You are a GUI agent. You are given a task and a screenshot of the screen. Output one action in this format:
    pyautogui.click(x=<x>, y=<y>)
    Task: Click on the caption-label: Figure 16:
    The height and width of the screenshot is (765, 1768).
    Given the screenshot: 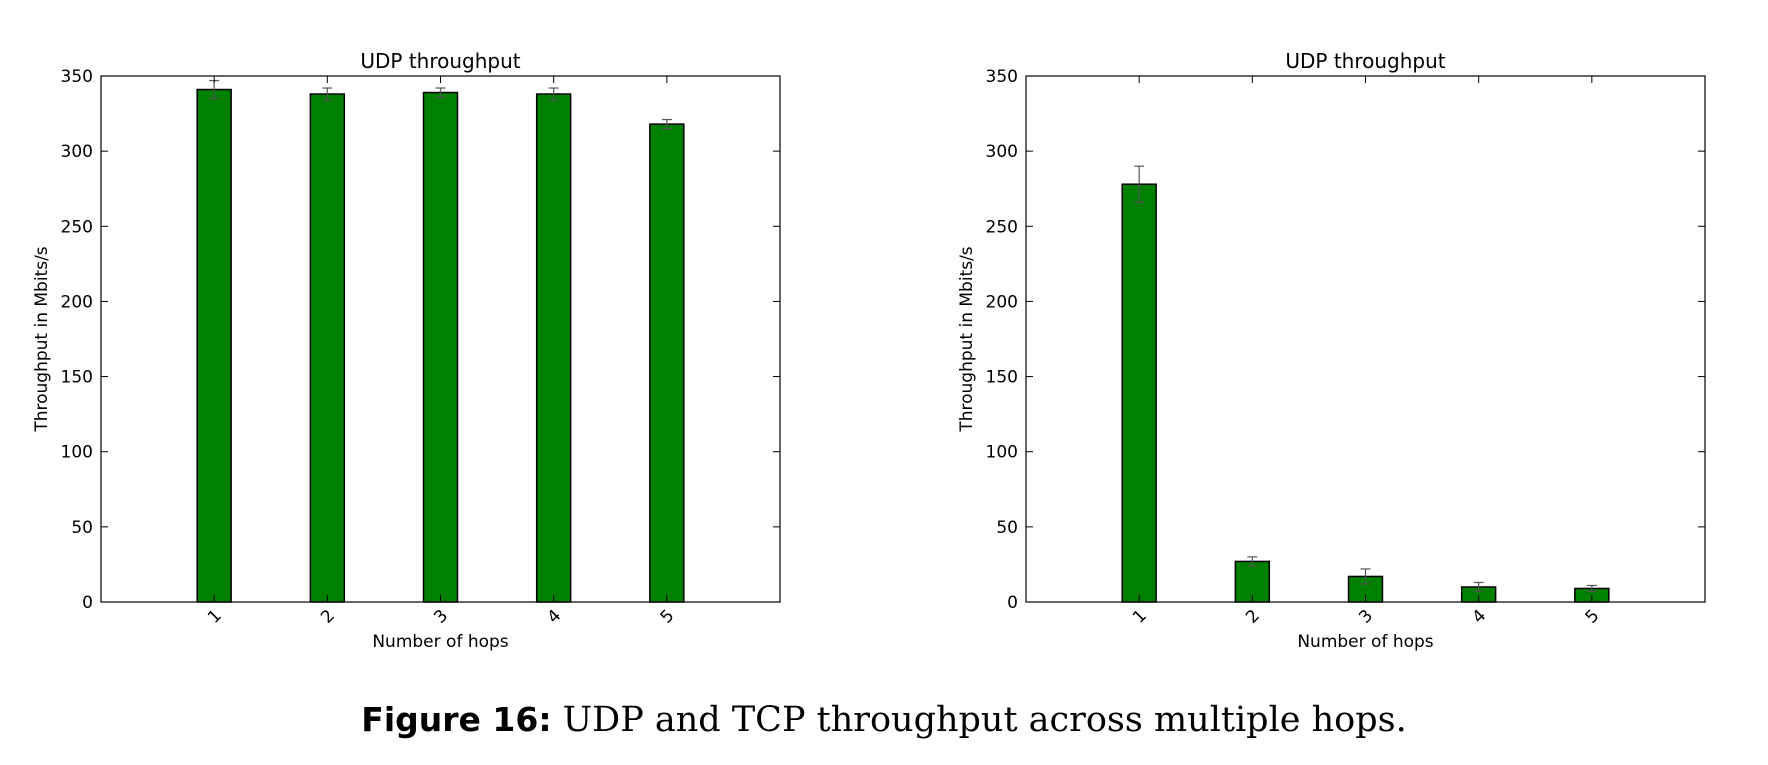 What is the action you would take?
    pyautogui.click(x=456, y=719)
    